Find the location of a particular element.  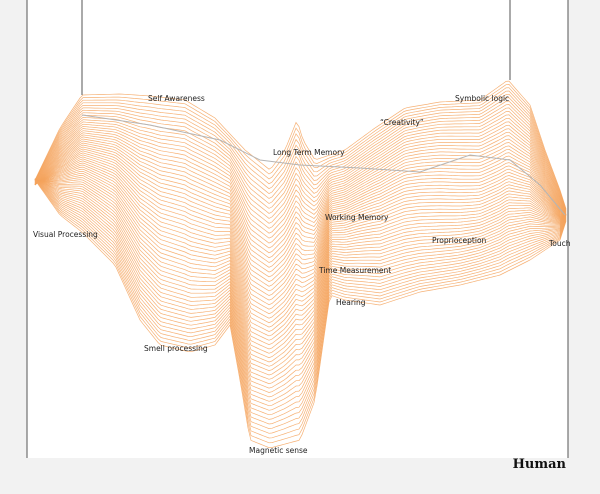

label-visual-processing: Visual Processing is located at coordinates (65, 234).